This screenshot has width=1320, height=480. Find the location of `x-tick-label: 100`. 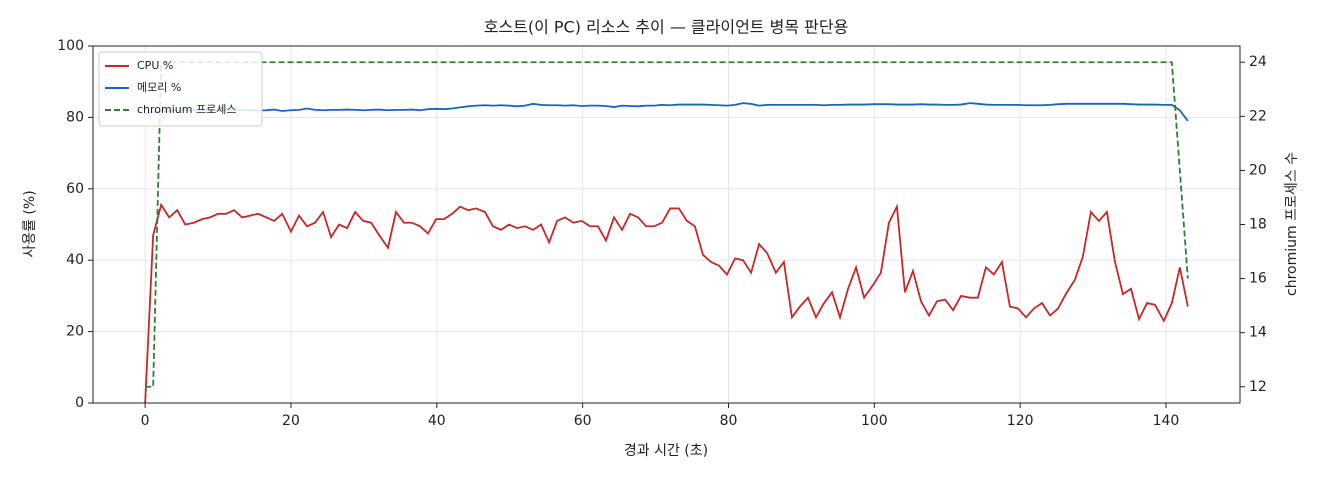

x-tick-label: 100 is located at coordinates (874, 421).